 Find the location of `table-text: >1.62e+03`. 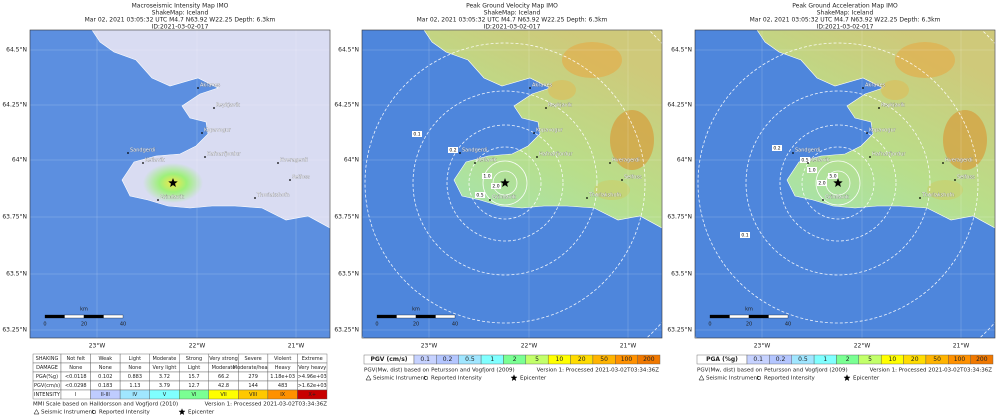

table-text: >1.62e+03 is located at coordinates (312, 386).